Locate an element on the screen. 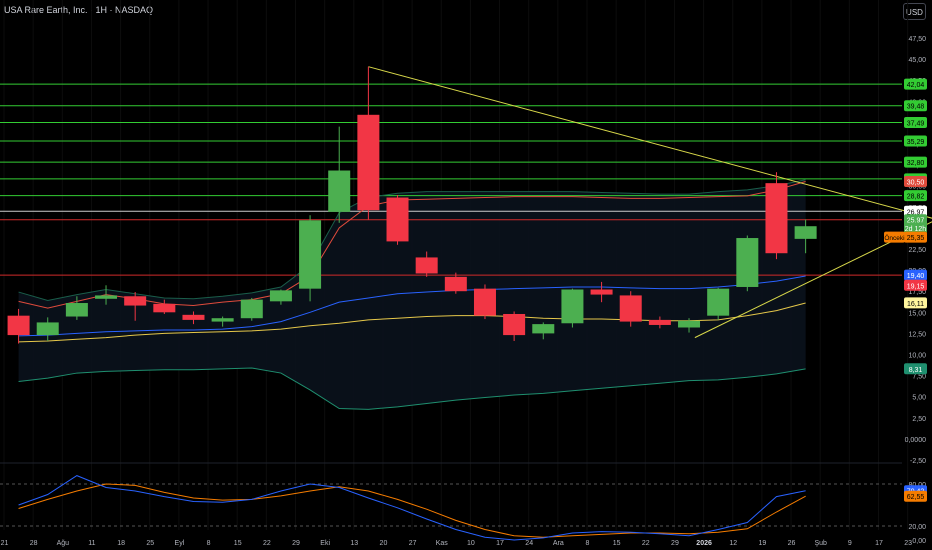  price-label-badge: 19,15 is located at coordinates (915, 285).